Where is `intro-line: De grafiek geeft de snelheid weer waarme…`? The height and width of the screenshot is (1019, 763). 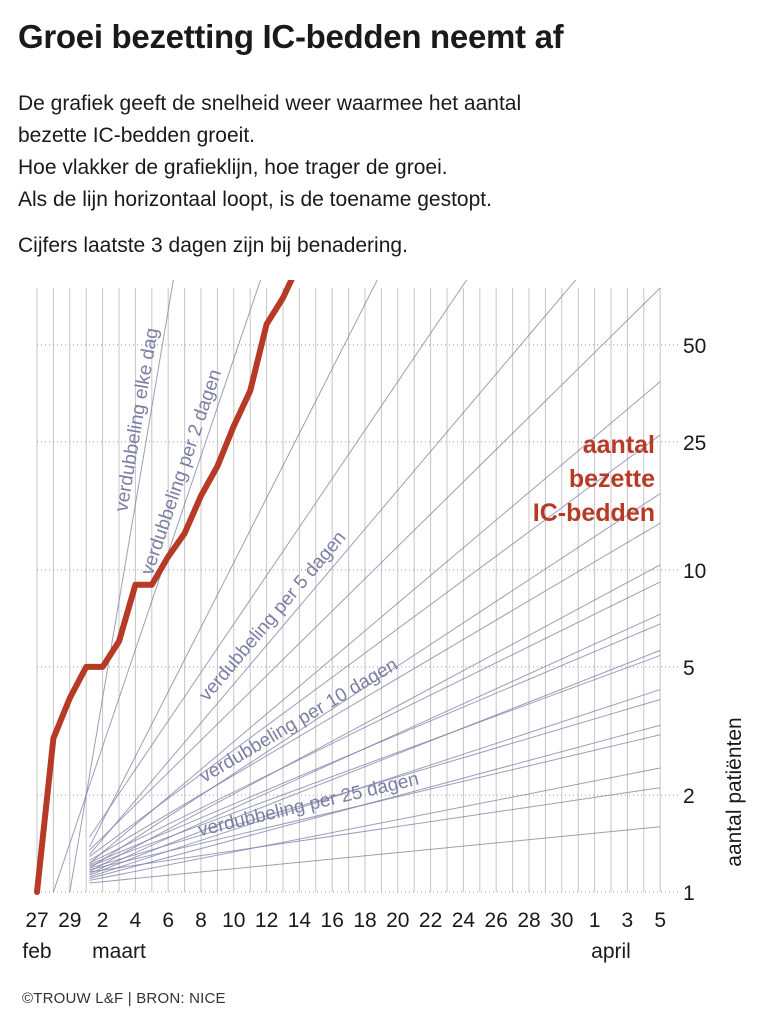 intro-line: De grafiek geeft de snelheid weer waarme… is located at coordinates (270, 103).